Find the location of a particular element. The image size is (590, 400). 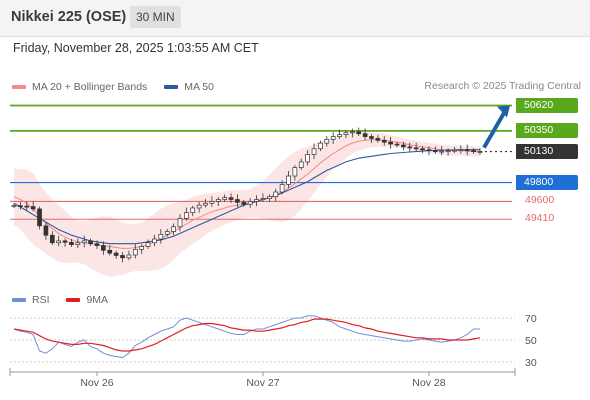

instrument-title: Nikkei 225 (OSE) is located at coordinates (69, 17).